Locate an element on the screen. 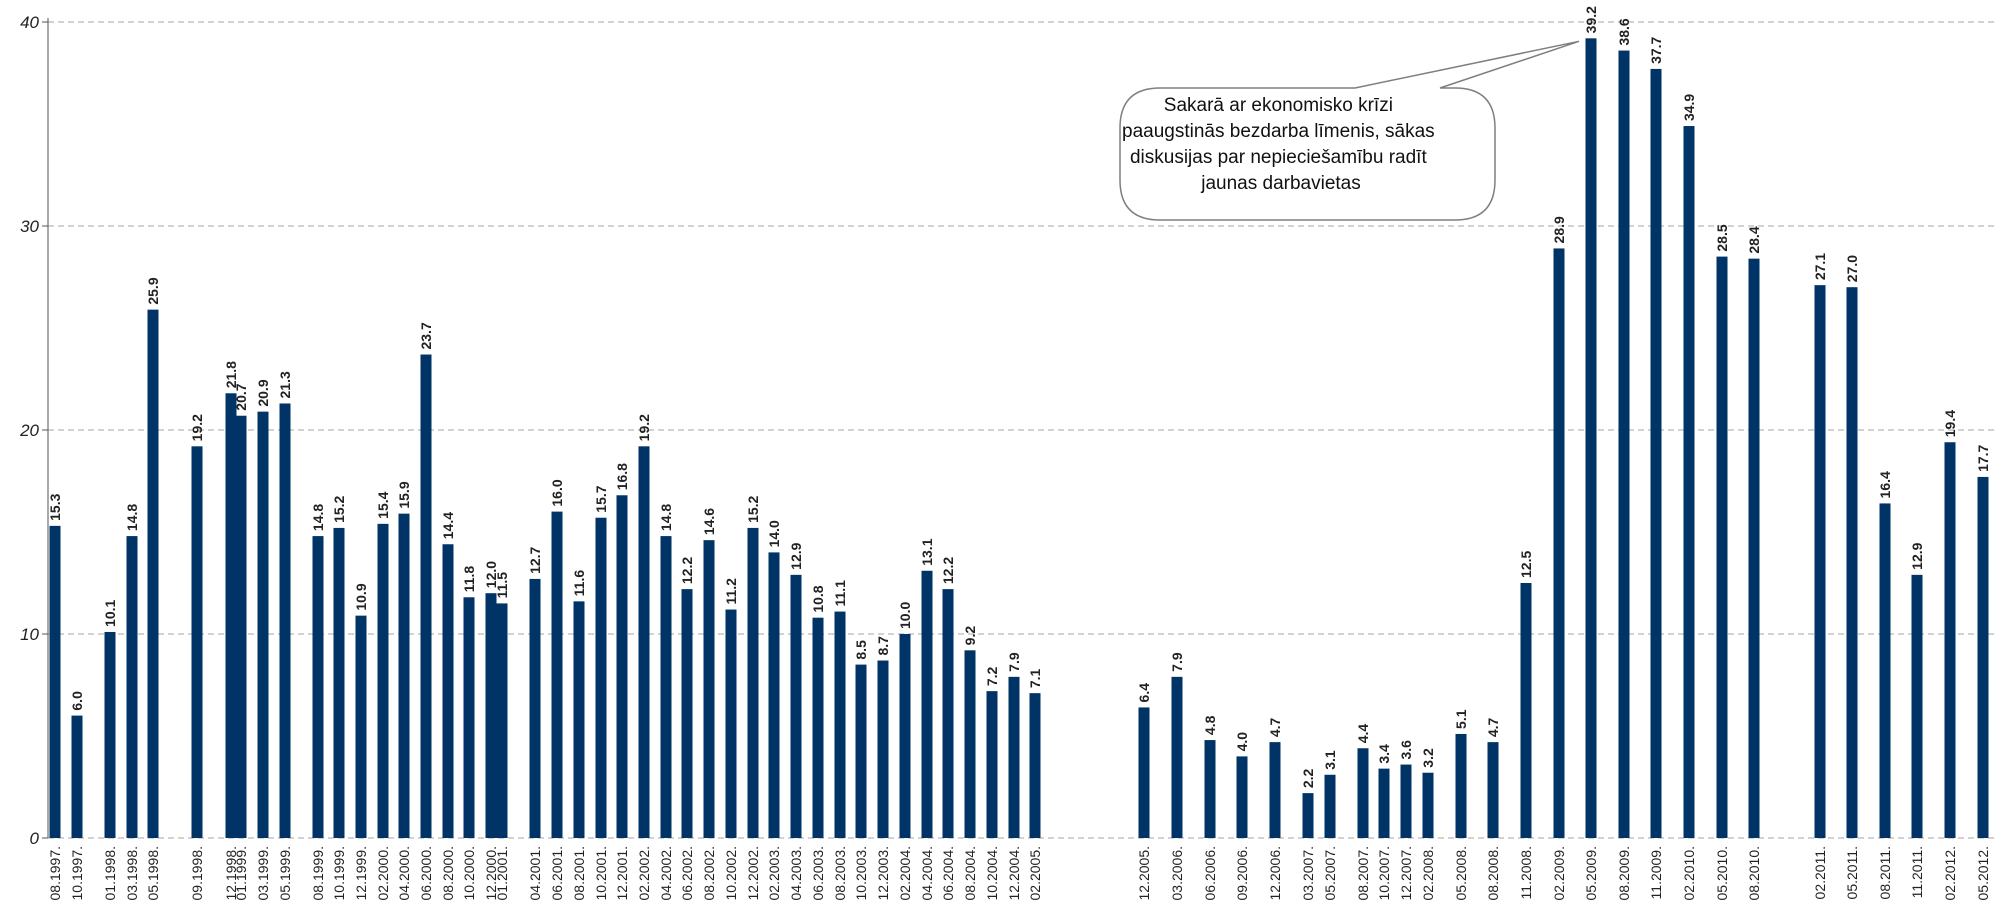  callout-bubble is located at coordinates (1349, 130).